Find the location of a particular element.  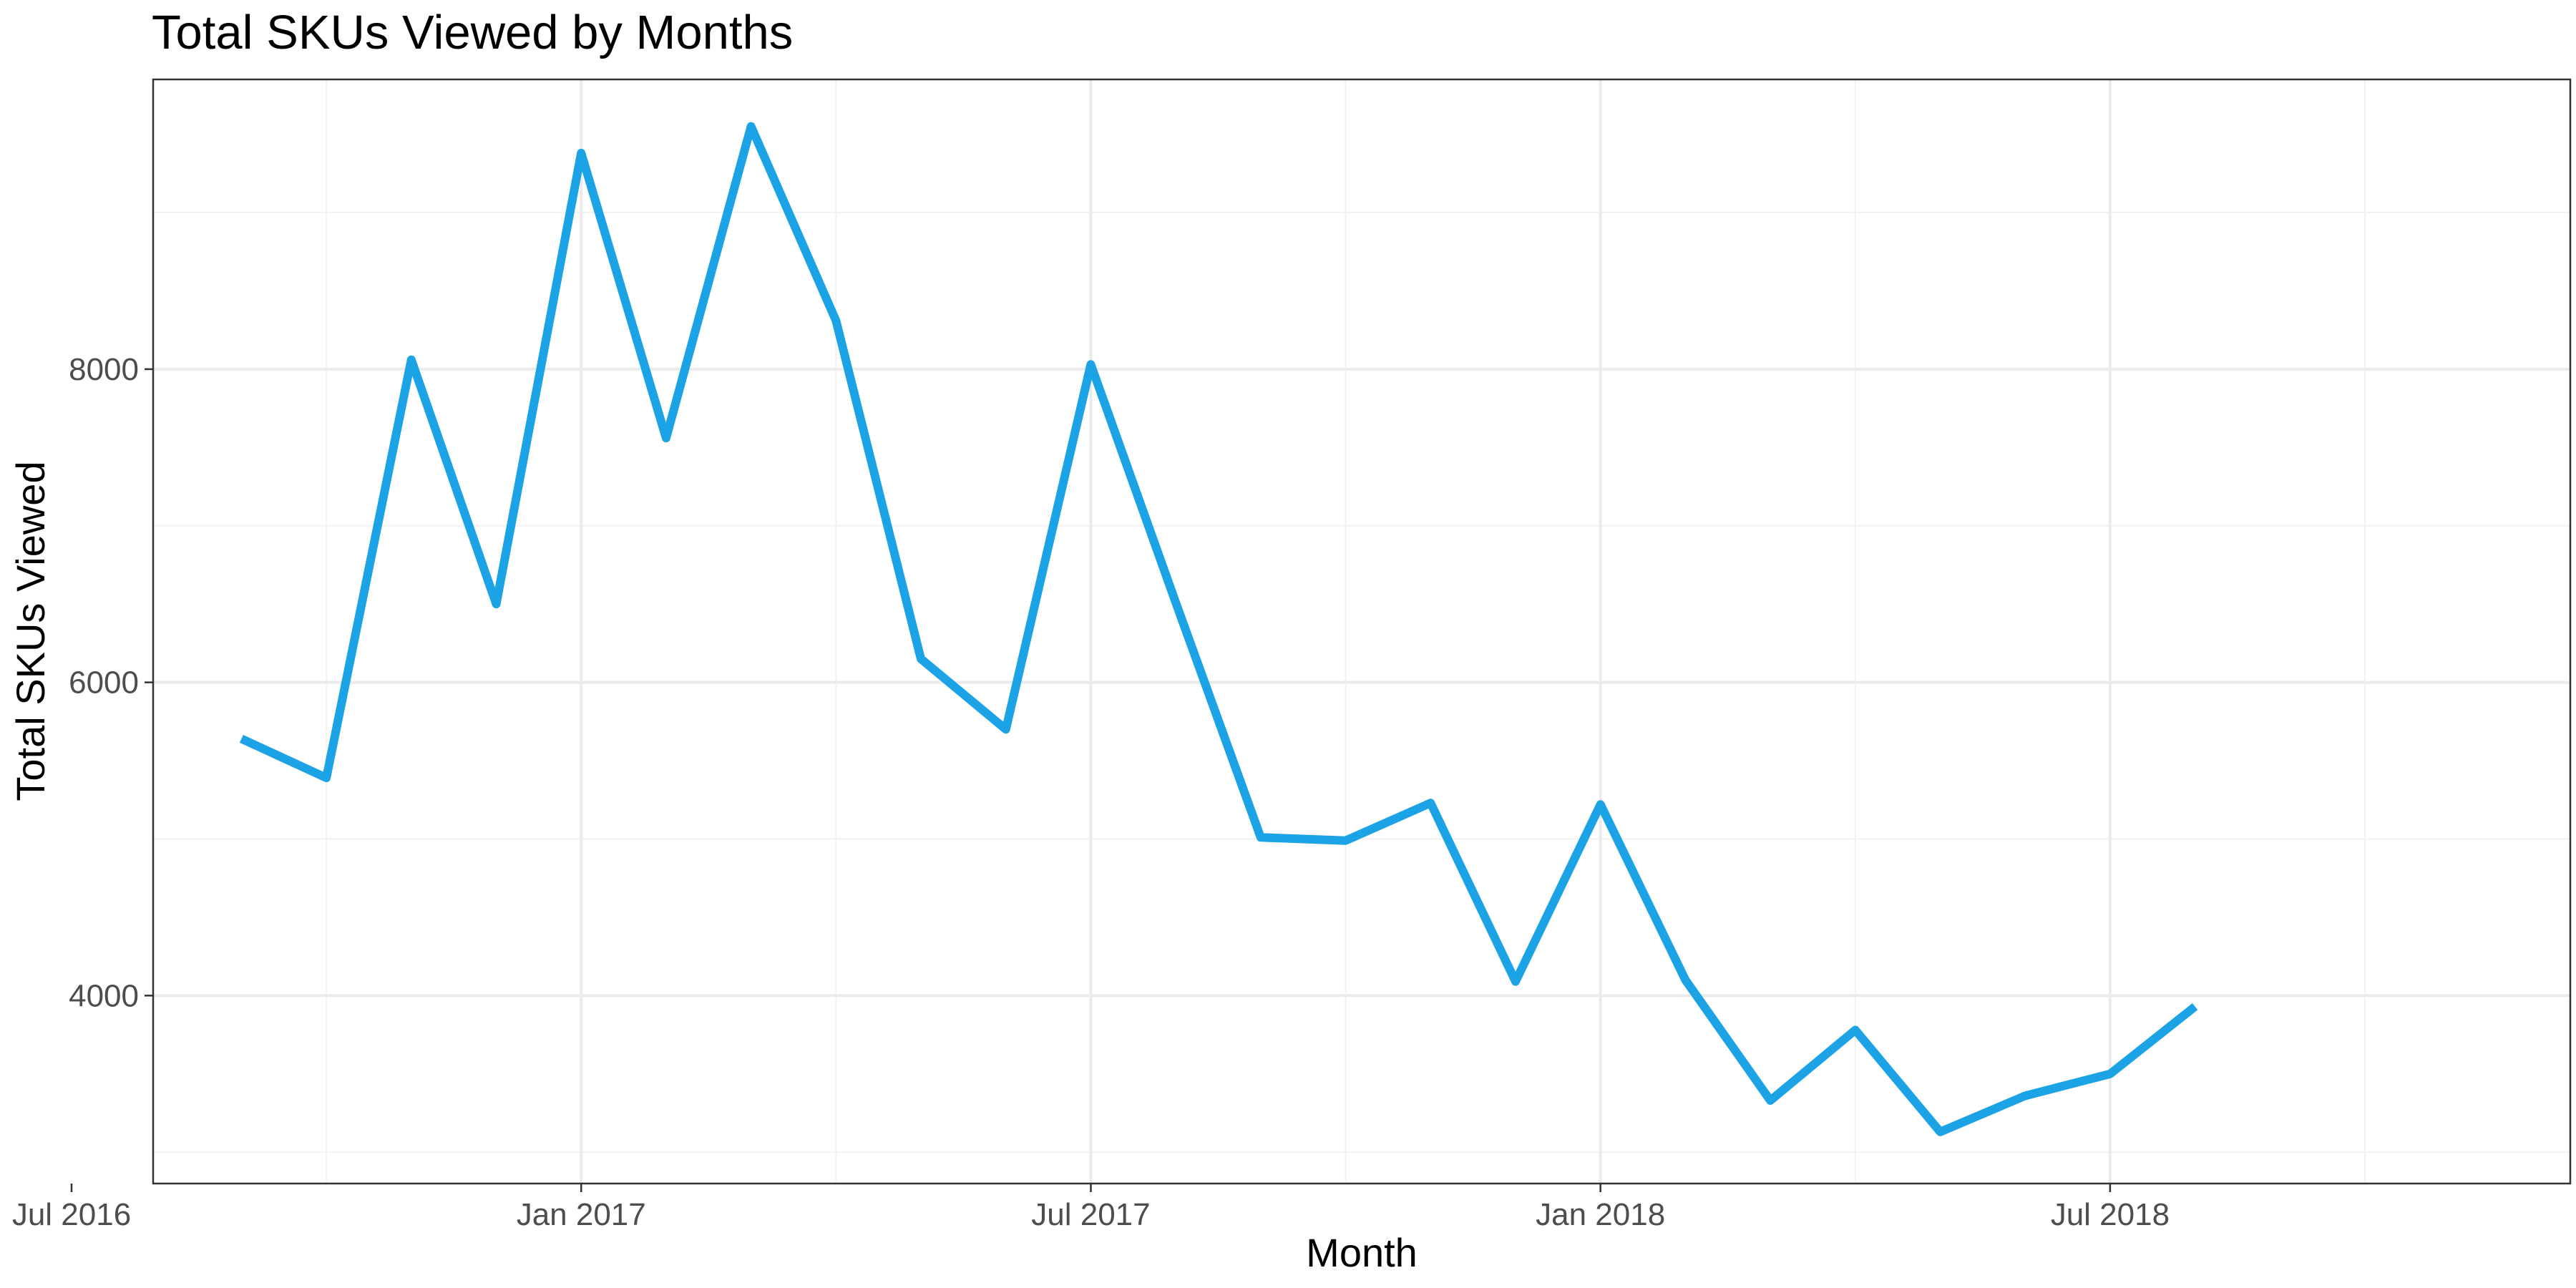

y-tick-label: 8000 is located at coordinates (104, 369).